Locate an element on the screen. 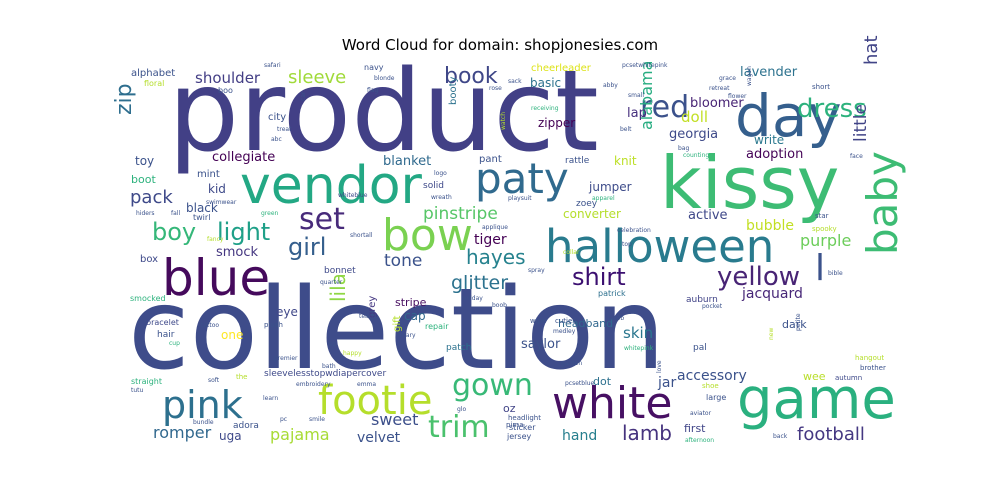 The image size is (1000, 500). word-halloween: halloween is located at coordinates (659, 246).